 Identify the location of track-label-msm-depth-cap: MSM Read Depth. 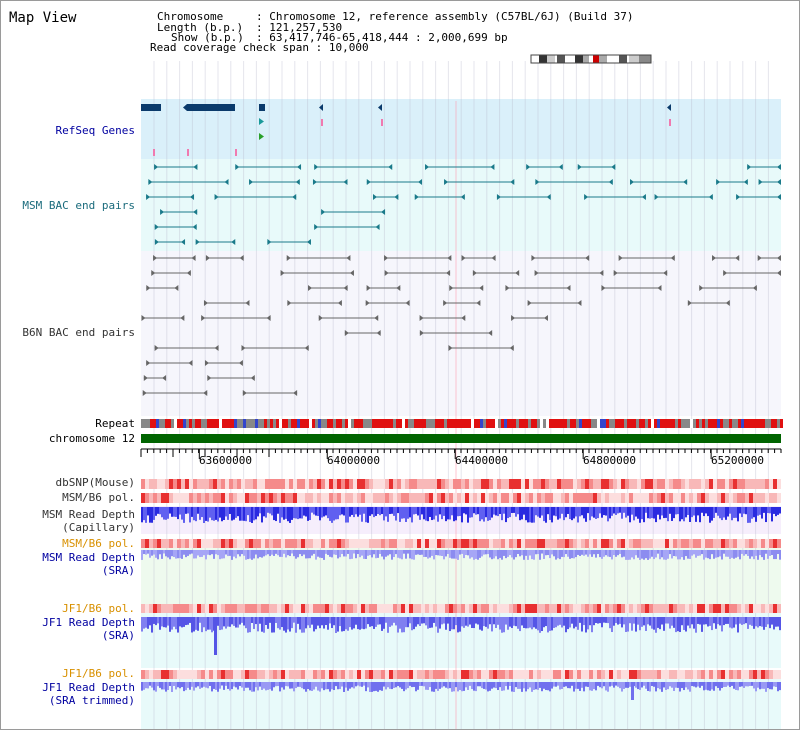
(88, 514).